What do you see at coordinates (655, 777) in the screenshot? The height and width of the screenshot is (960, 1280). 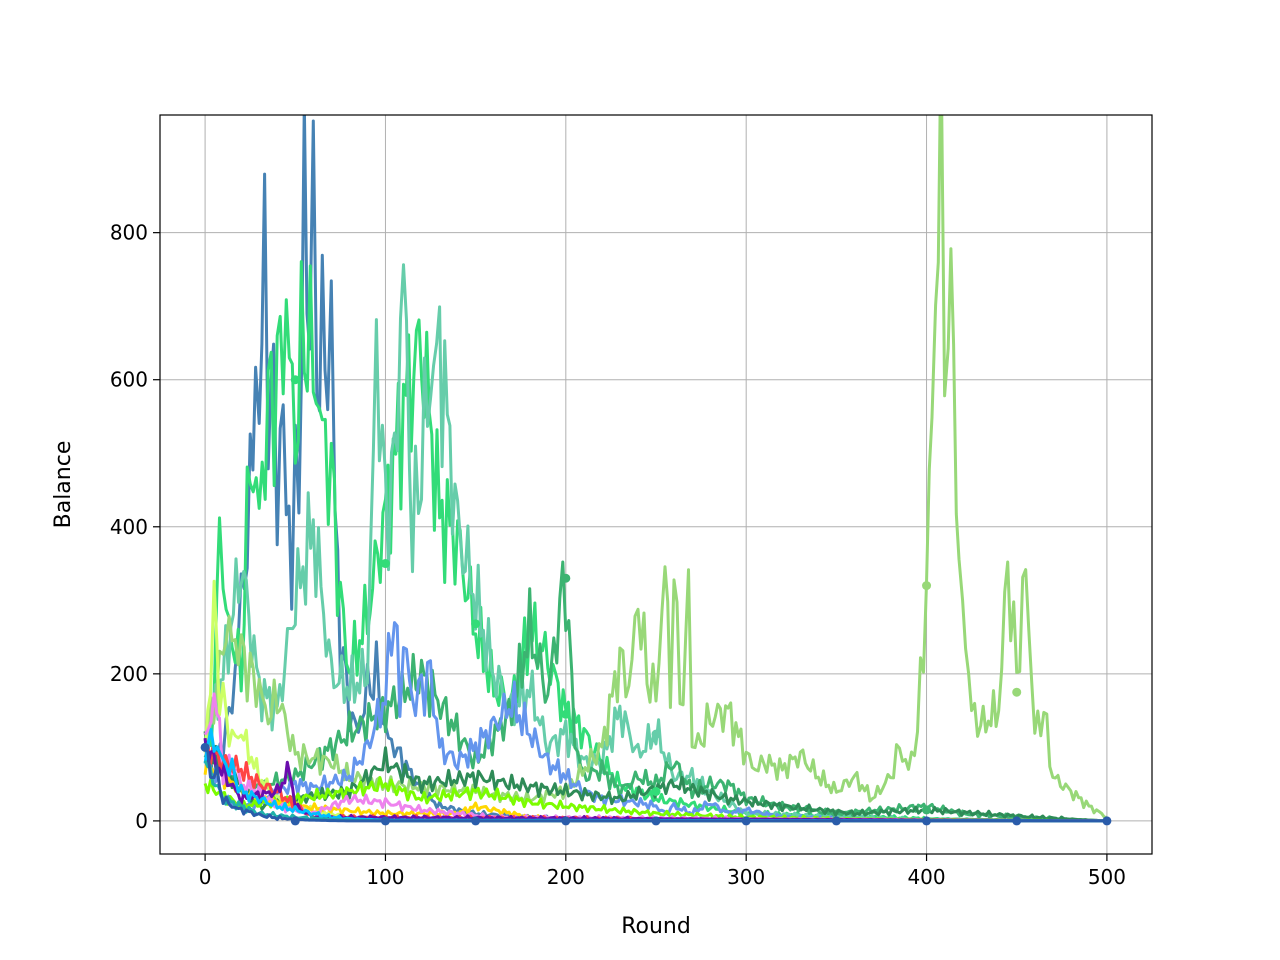 I see `series-line` at bounding box center [655, 777].